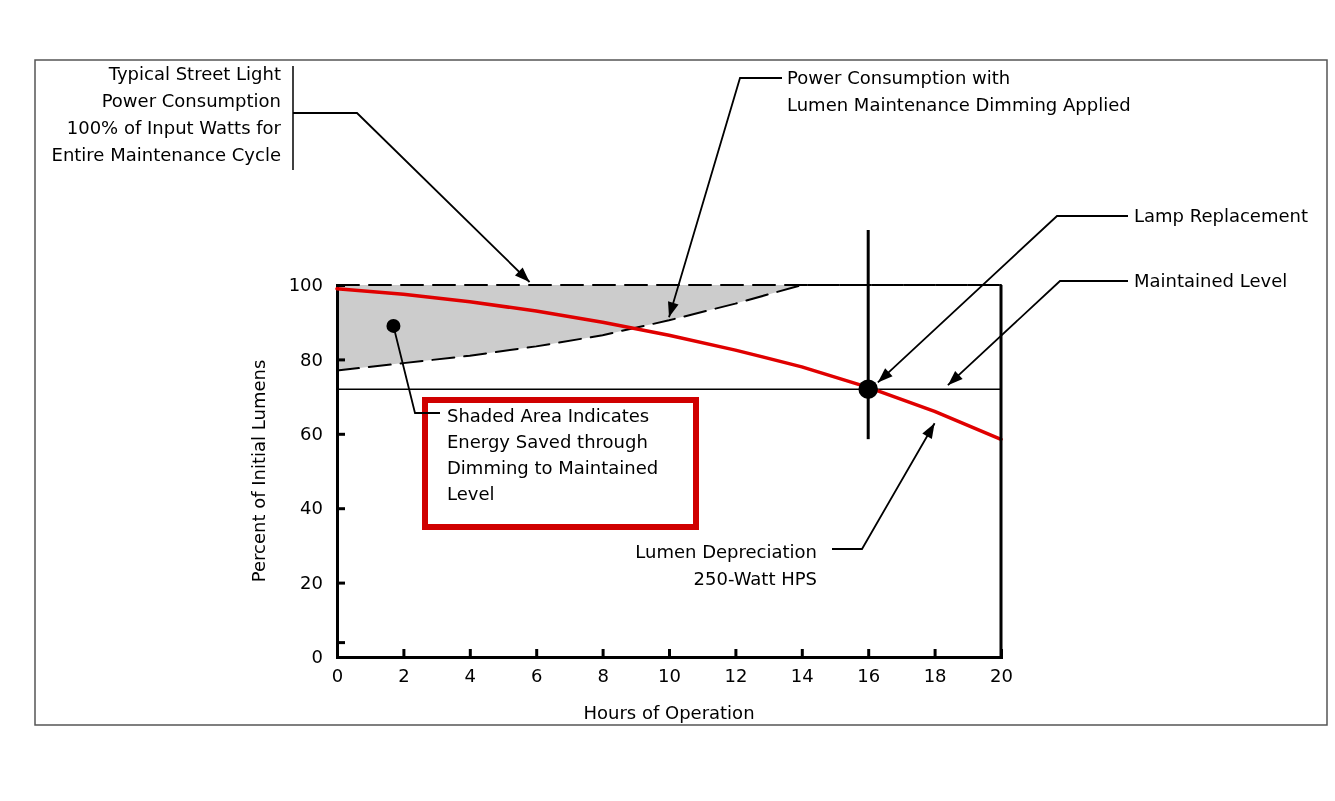 Image resolution: width=1335 pixels, height=801 pixels. Describe the element at coordinates (166, 114) in the screenshot. I see `annotation: Typical Street Light Power Consumption 100% of Input Watts for Entire Maintenance Cycle` at that location.